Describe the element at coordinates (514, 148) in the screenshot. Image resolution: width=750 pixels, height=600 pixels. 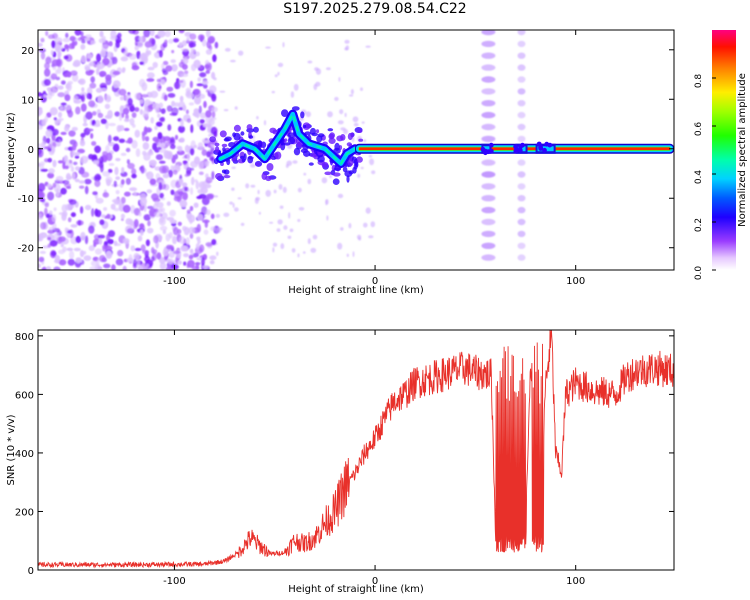
I see `carrier-trace` at that location.